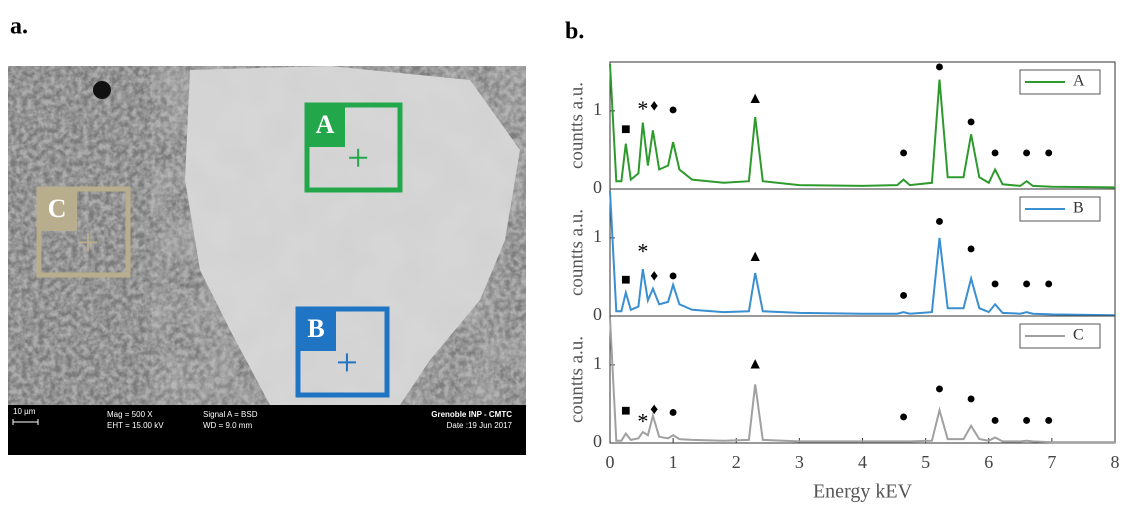 The width and height of the screenshot is (1122, 507). Describe the element at coordinates (736, 462) in the screenshot. I see `x-tick-label: 2` at that location.